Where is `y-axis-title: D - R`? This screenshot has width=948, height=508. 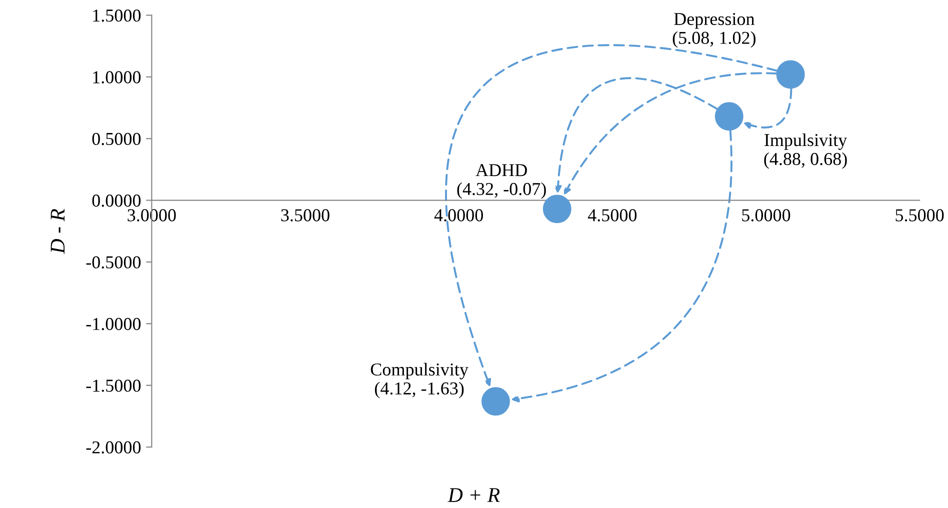
y-axis-title: D - R is located at coordinates (57, 231).